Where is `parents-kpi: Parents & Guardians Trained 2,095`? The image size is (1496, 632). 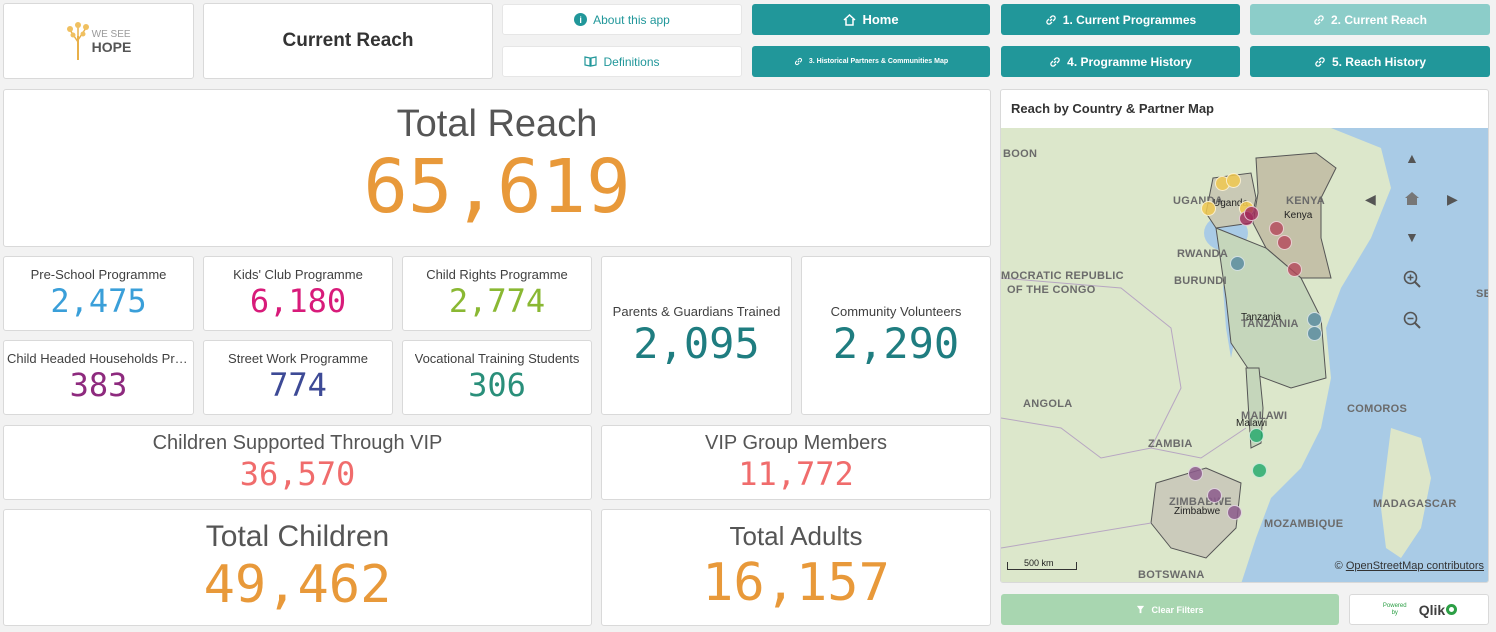 parents-kpi: Parents & Guardians Trained 2,095 is located at coordinates (696, 335).